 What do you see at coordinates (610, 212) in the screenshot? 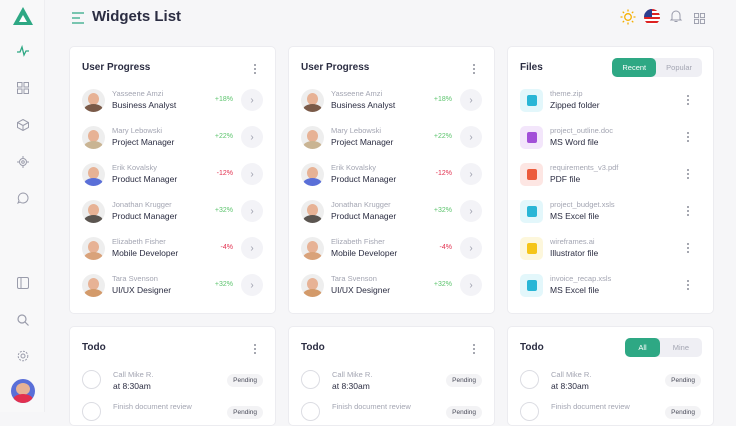
I see `file-item: project_budget.xsls MS Excel file` at bounding box center [610, 212].